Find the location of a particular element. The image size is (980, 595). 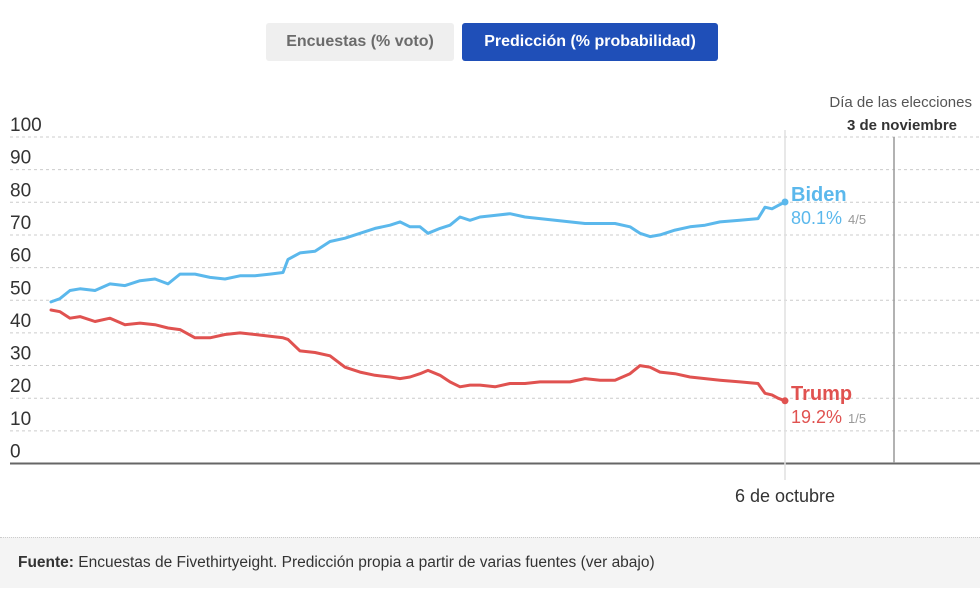

y-tick-label: 30 is located at coordinates (20, 354).